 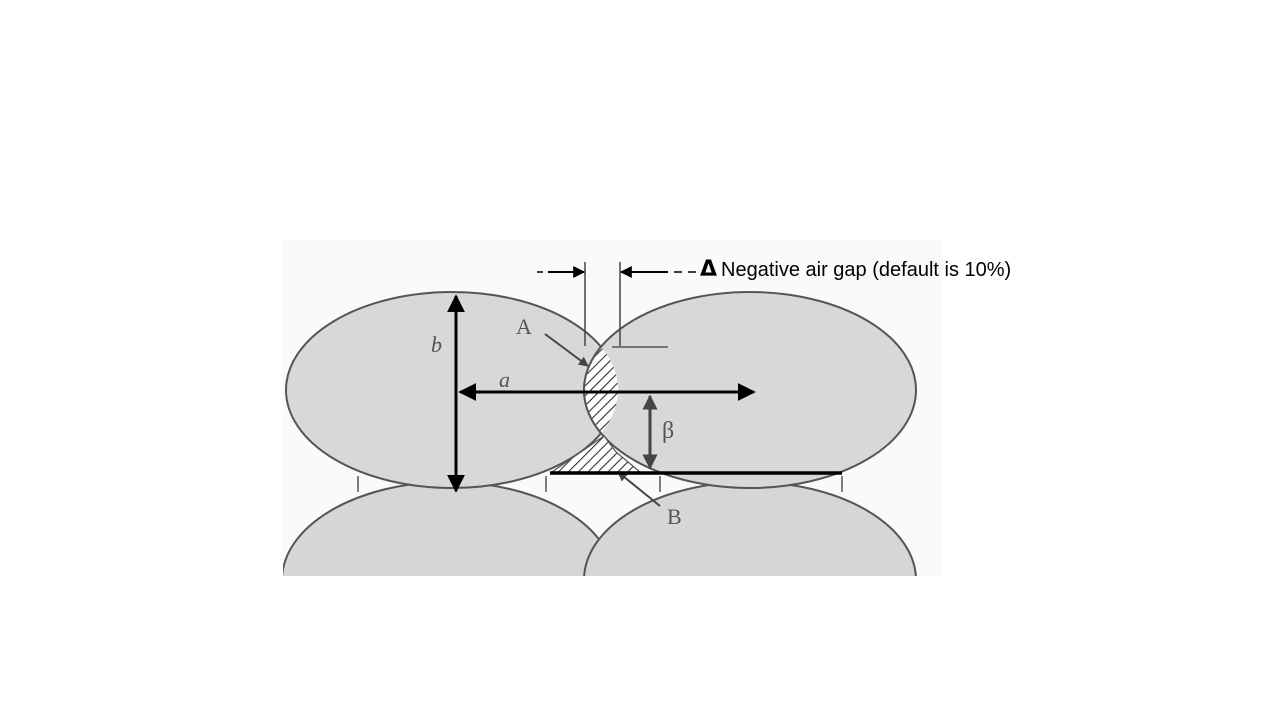 I want to click on strand-bottom-right, so click(x=750, y=528).